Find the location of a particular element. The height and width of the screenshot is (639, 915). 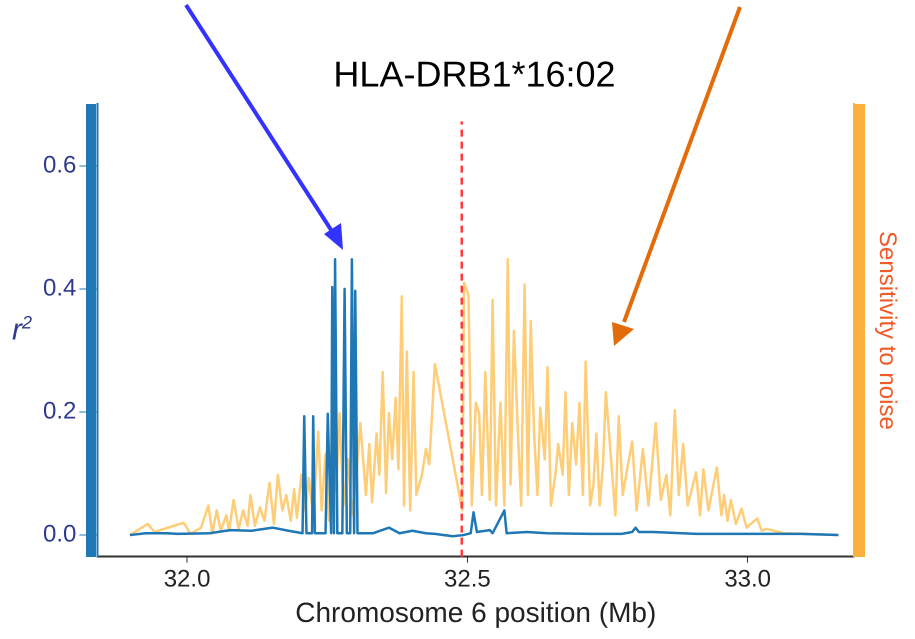

y2-axis-title: Sensitivity to noise is located at coordinates (887, 330).